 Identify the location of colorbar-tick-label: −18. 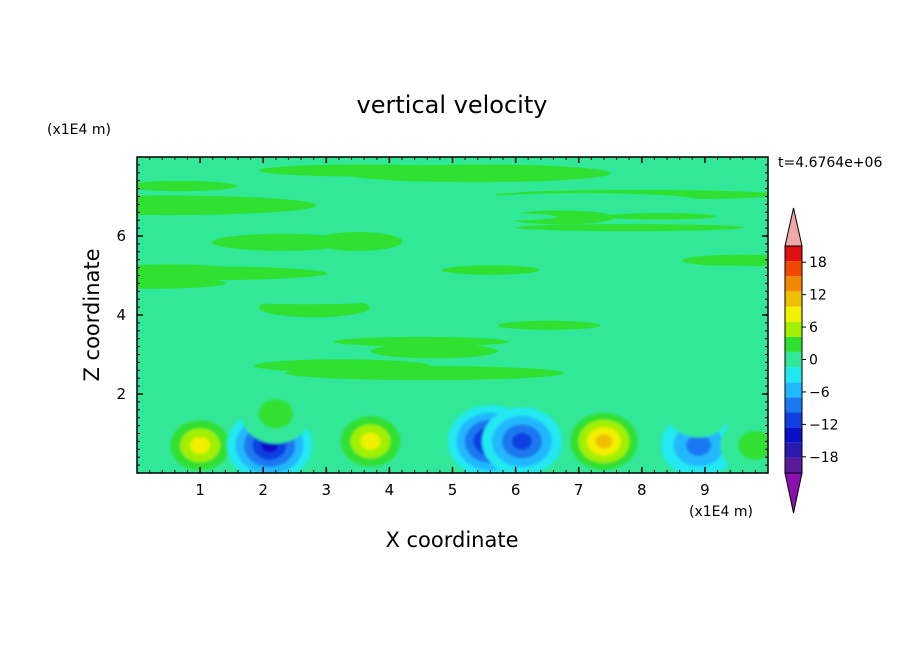
(824, 458).